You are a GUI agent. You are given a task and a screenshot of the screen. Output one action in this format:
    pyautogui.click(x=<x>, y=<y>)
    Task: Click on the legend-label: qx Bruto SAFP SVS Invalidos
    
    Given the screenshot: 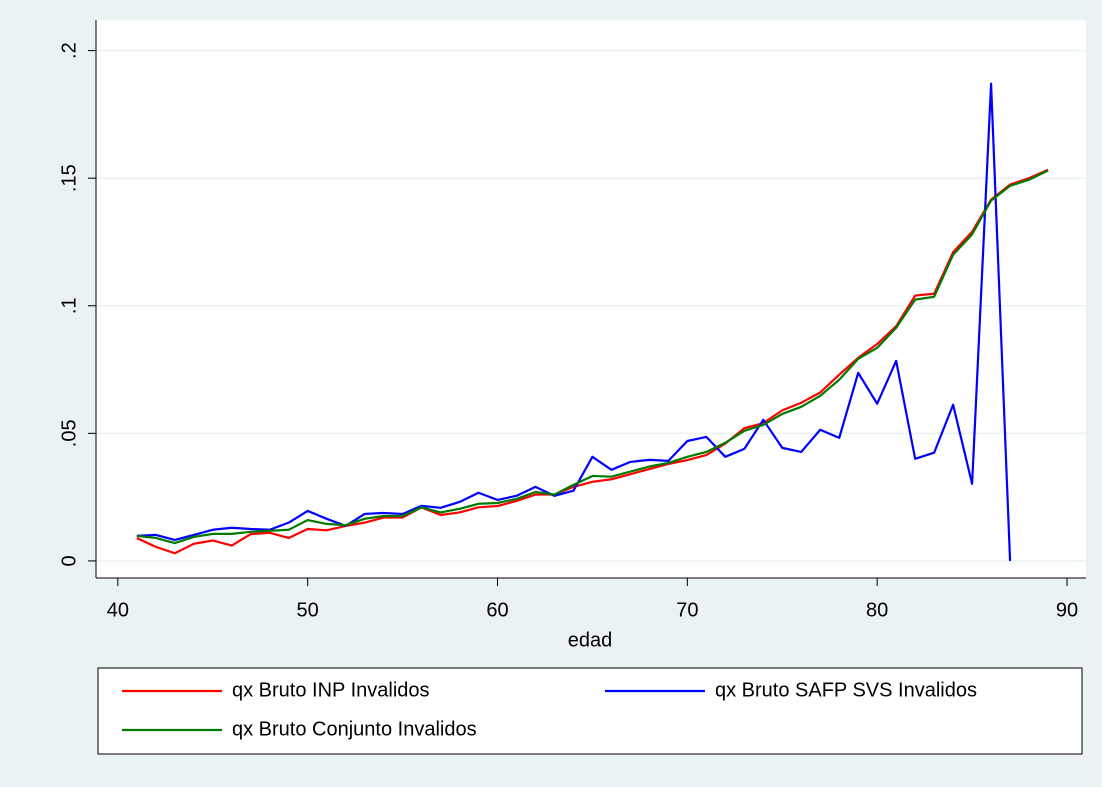 What is the action you would take?
    pyautogui.click(x=846, y=690)
    